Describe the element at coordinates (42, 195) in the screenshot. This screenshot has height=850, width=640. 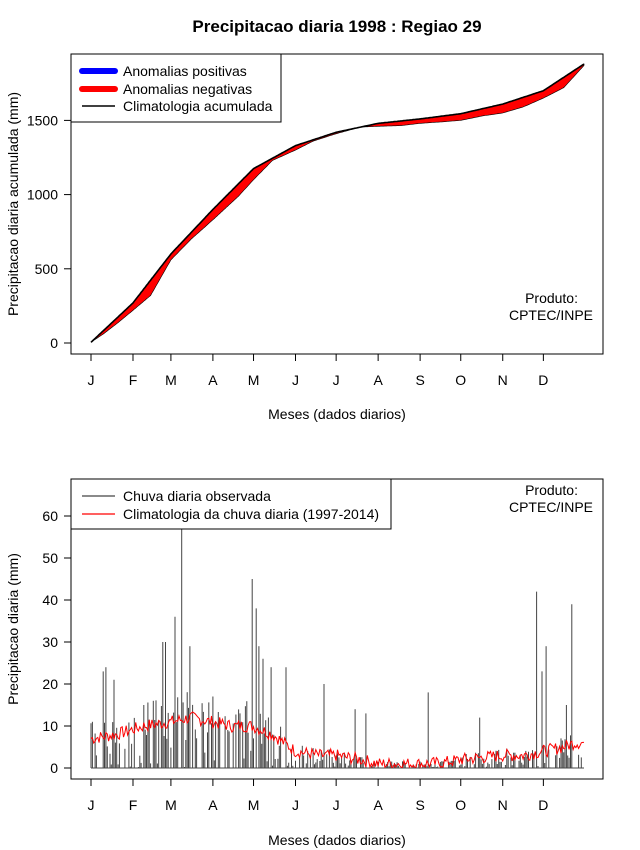
I see `y-tick-label: 1000` at that location.